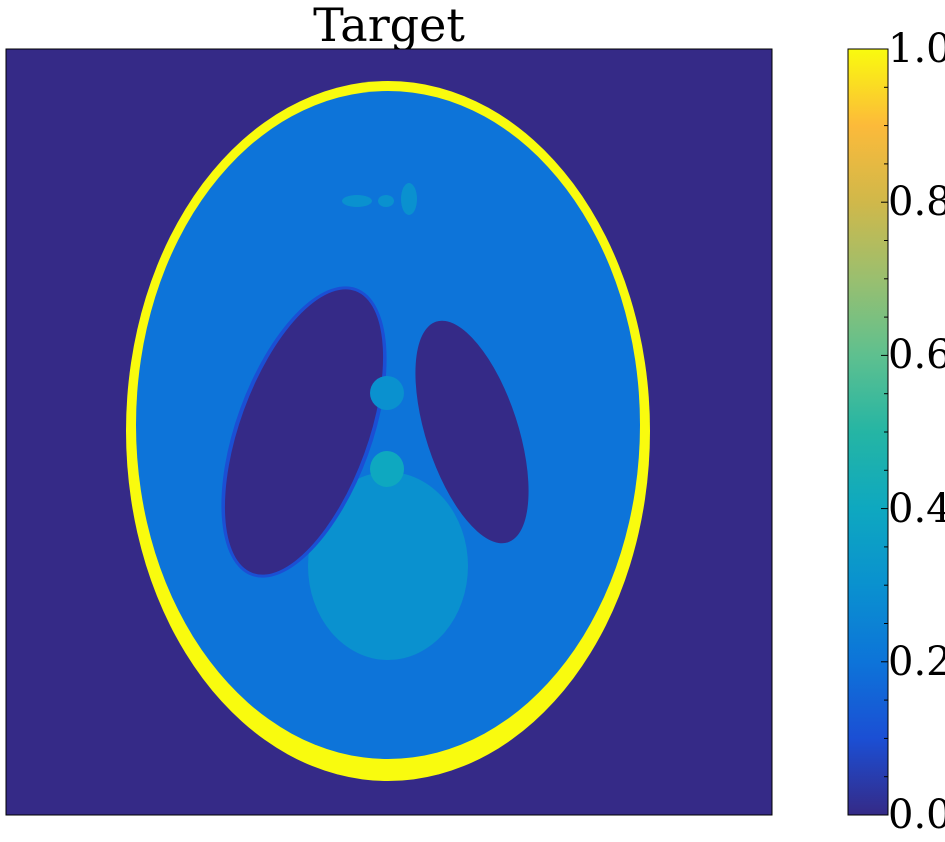 The height and width of the screenshot is (842, 945). What do you see at coordinates (916, 509) in the screenshot?
I see `colorbar-tick-label: 0.4` at bounding box center [916, 509].